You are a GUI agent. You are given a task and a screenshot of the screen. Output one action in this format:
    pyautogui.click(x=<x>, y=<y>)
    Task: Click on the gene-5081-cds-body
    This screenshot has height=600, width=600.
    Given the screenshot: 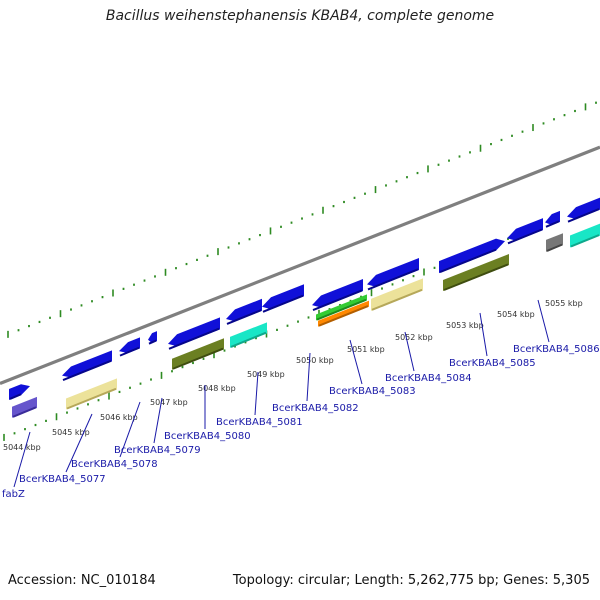 What is the action you would take?
    pyautogui.click(x=248, y=335)
    